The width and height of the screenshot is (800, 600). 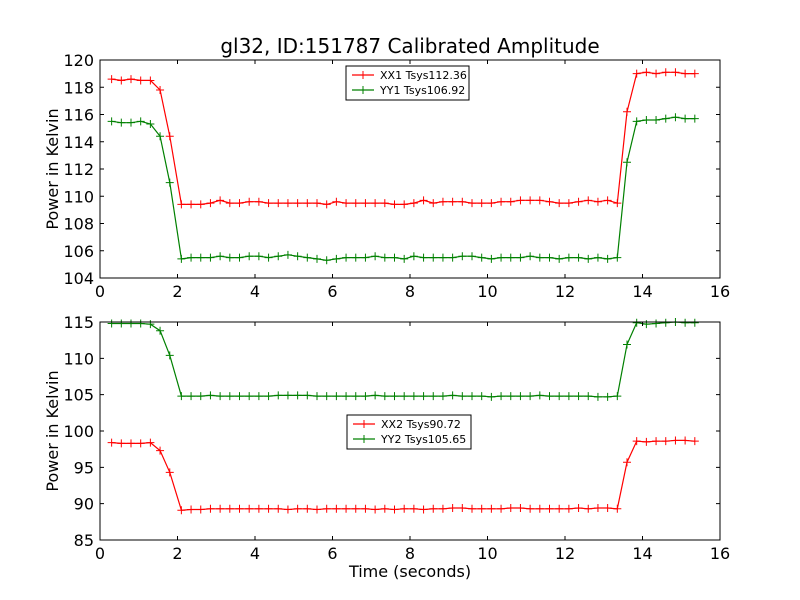 I want to click on x-tick-label: 14, so click(x=642, y=553).